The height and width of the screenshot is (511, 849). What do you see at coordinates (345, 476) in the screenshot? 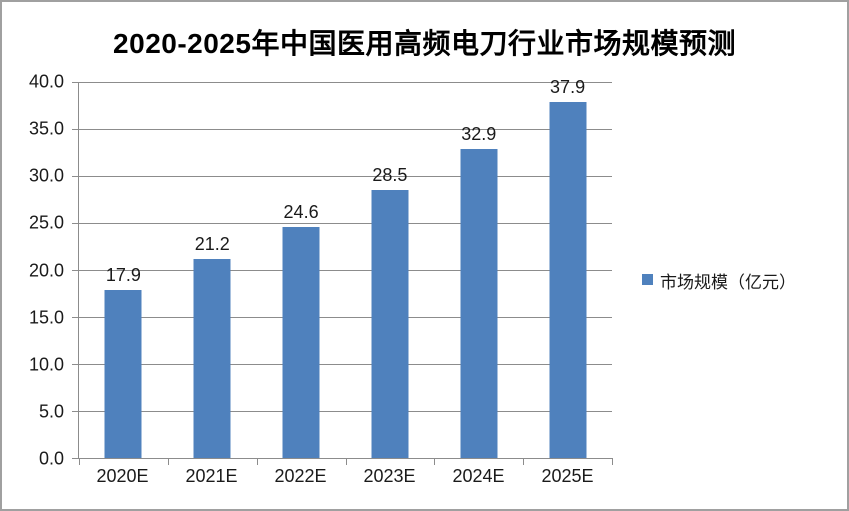
I see `x-axis-labels: 2020E 2021E 2022E 2023E 2024E 2025E` at bounding box center [345, 476].